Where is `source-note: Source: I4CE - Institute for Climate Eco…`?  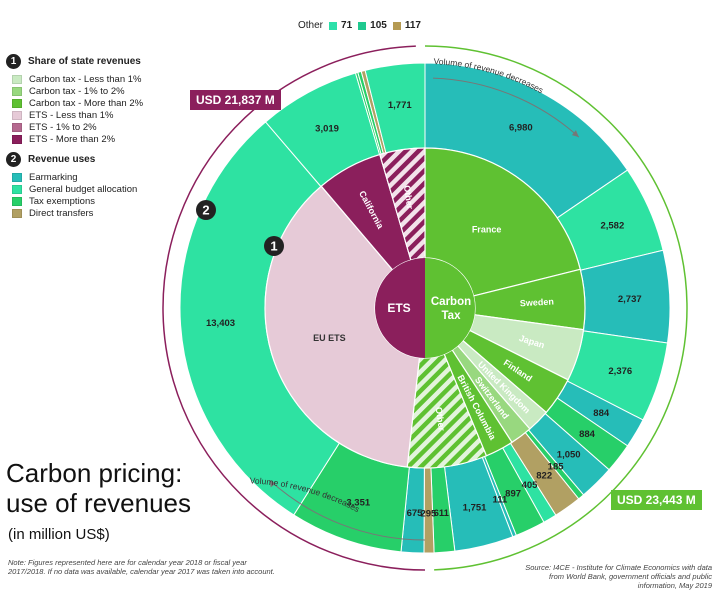
source-note: Source: I4CE - Institute for Climate Eco… is located at coordinates (618, 576).